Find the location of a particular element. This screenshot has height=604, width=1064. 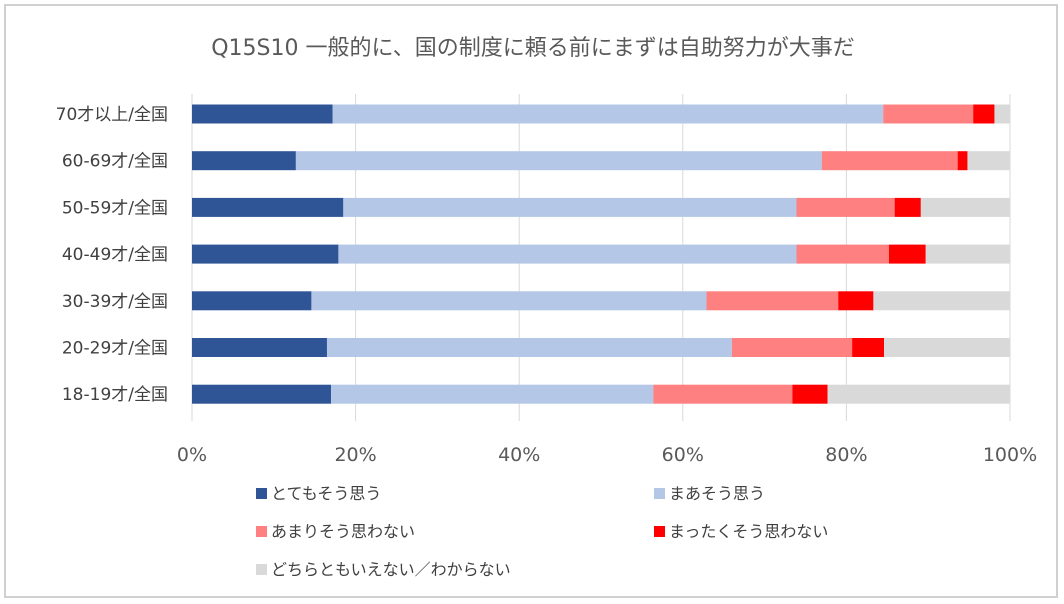

legend-item: まったくそう思わない is located at coordinates (741, 531).